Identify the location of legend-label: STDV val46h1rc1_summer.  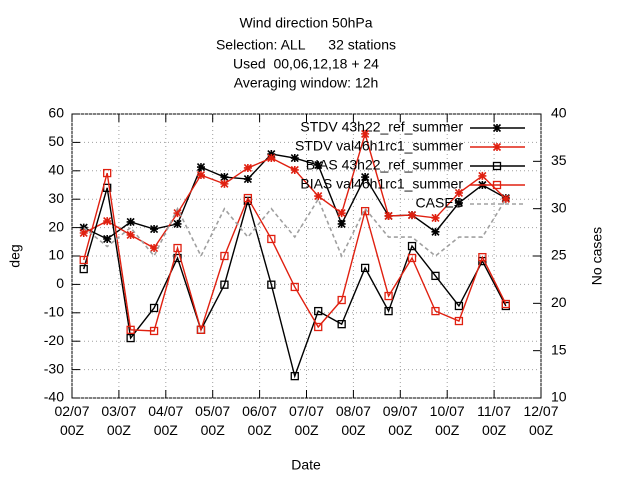
(379, 146).